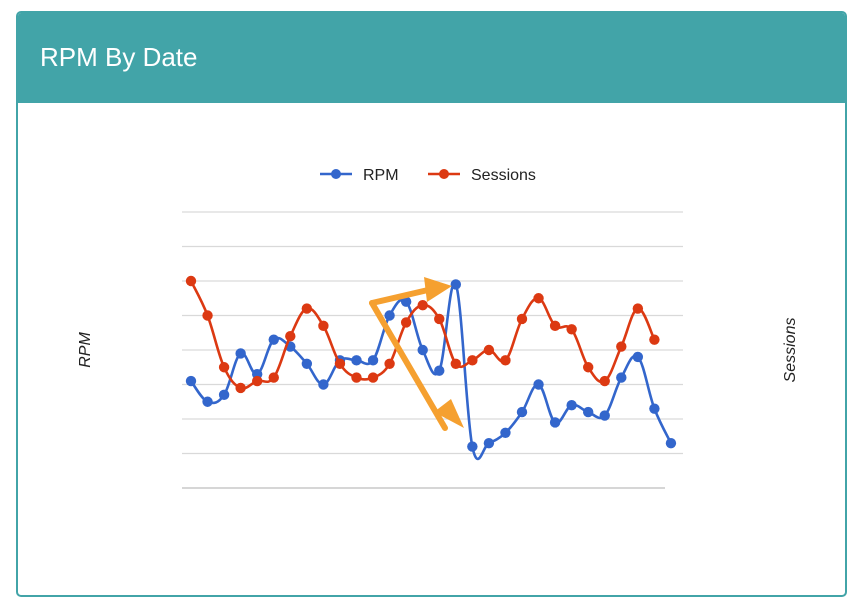 The width and height of the screenshot is (862, 612). I want to click on chart-annotations, so click(416, 354).